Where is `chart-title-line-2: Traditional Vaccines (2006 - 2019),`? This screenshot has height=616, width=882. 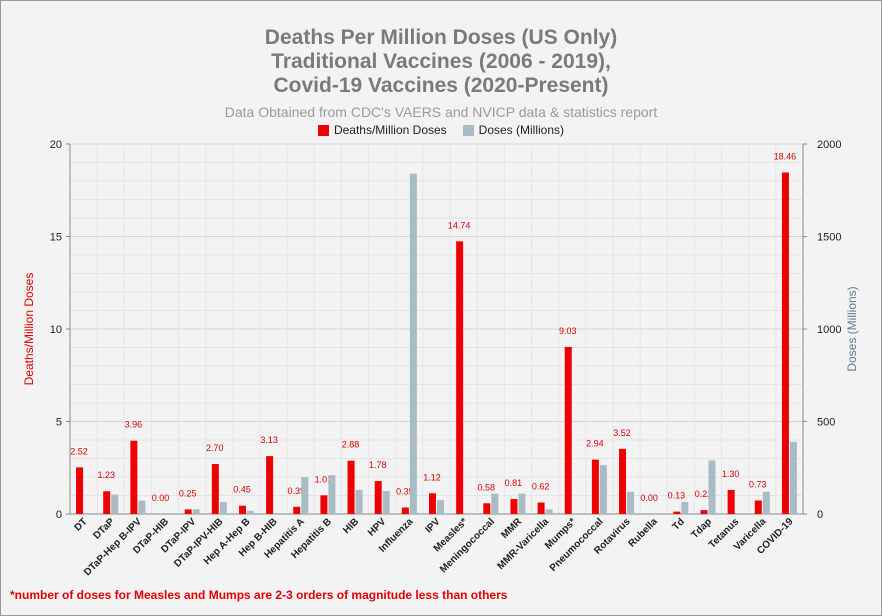
chart-title-line-2: Traditional Vaccines (2006 - 2019), is located at coordinates (441, 61).